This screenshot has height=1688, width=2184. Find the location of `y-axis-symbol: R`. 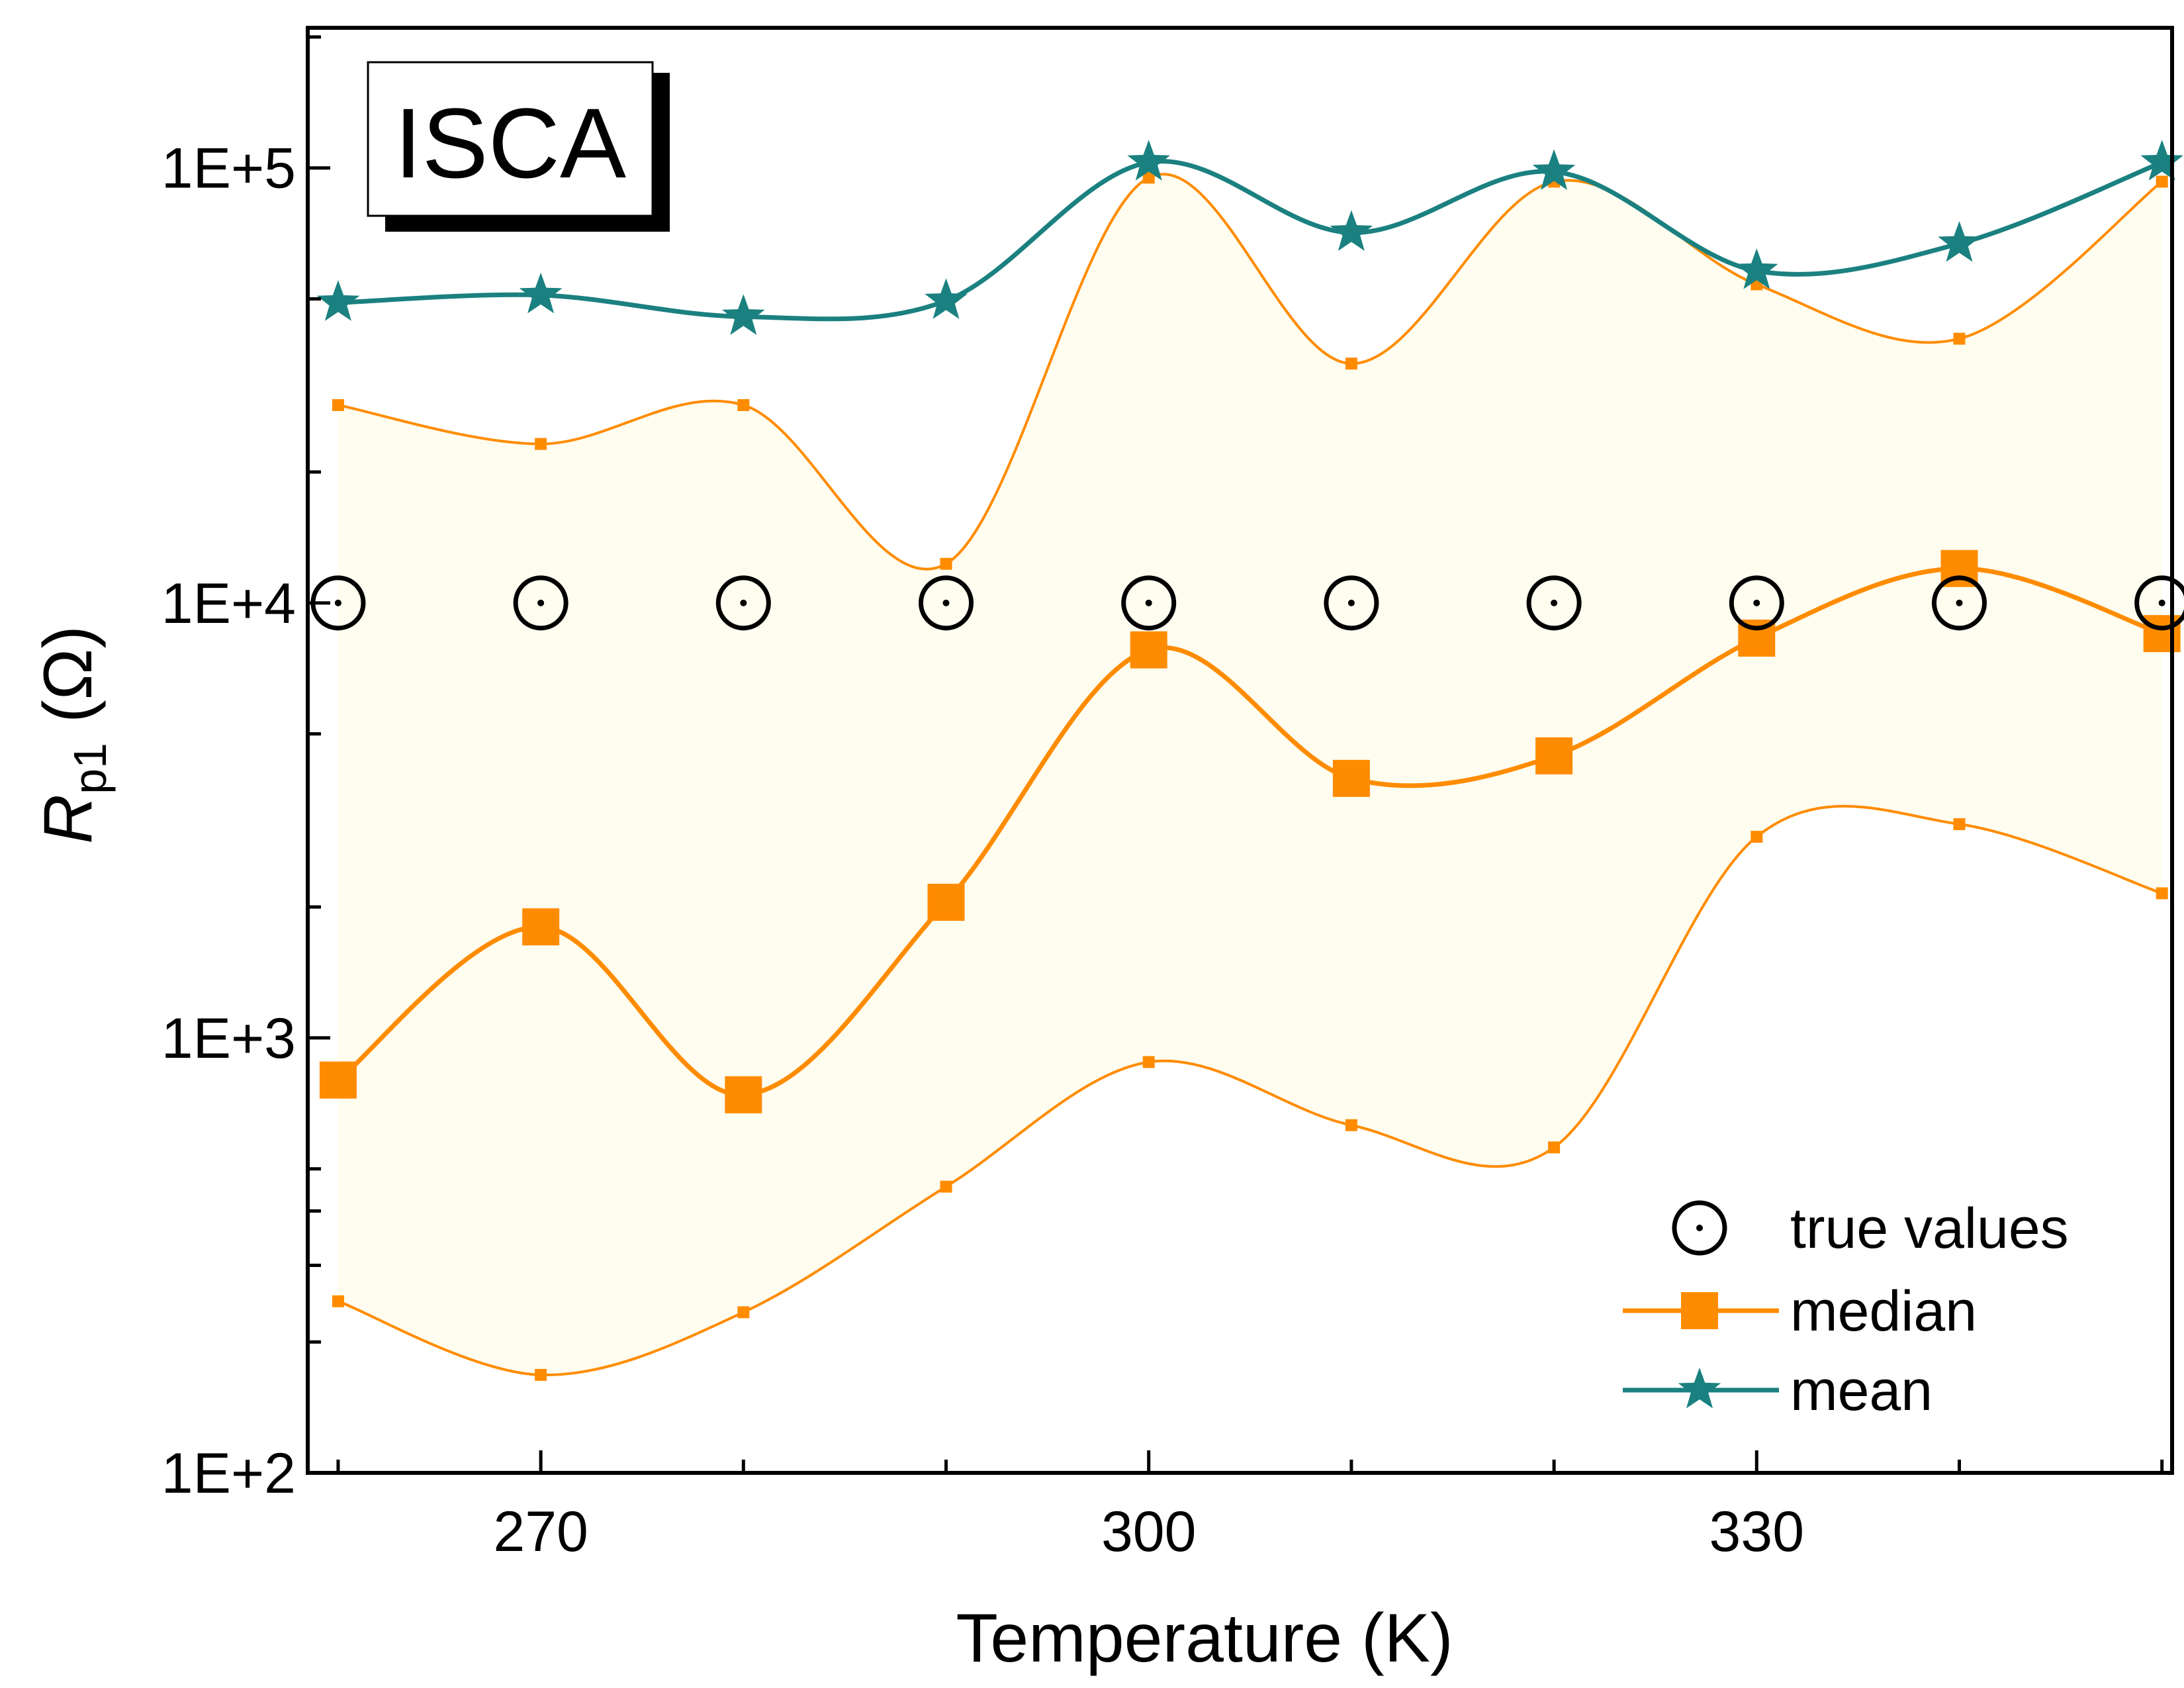

y-axis-symbol: R is located at coordinates (68, 819).